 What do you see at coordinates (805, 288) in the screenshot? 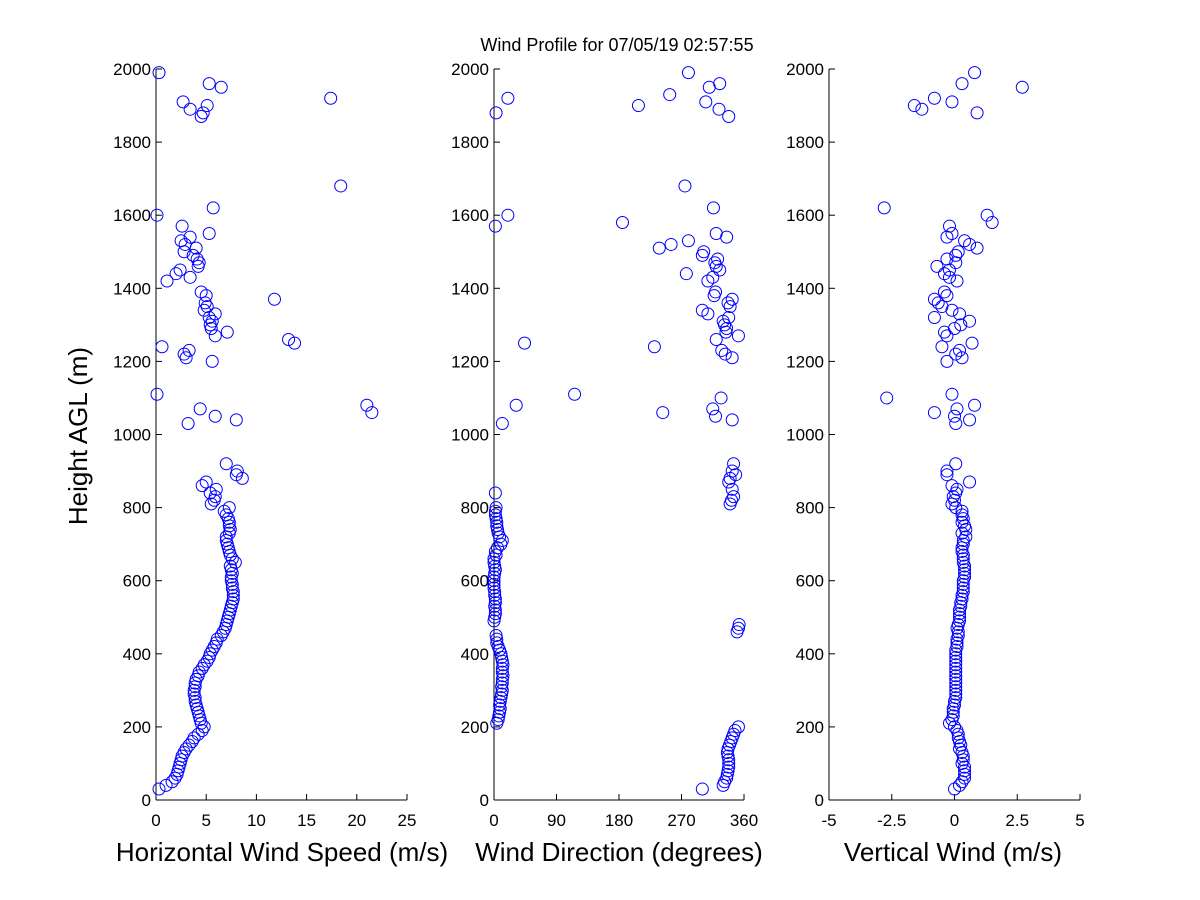
I see `vertical-y-tick-label: 1400` at bounding box center [805, 288].